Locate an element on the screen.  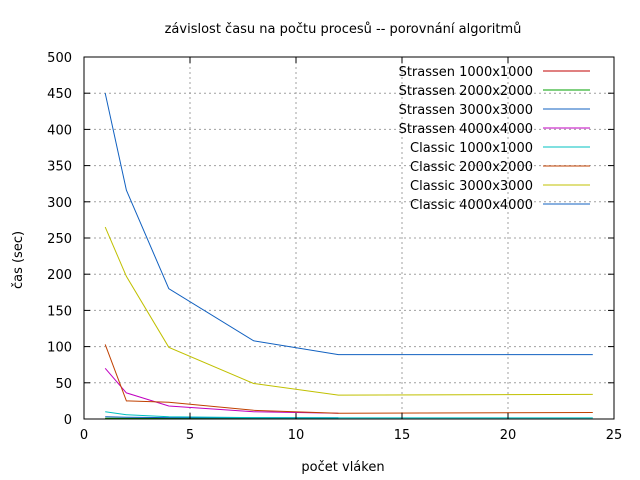
y-tick-label: 450 is located at coordinates (59, 94).